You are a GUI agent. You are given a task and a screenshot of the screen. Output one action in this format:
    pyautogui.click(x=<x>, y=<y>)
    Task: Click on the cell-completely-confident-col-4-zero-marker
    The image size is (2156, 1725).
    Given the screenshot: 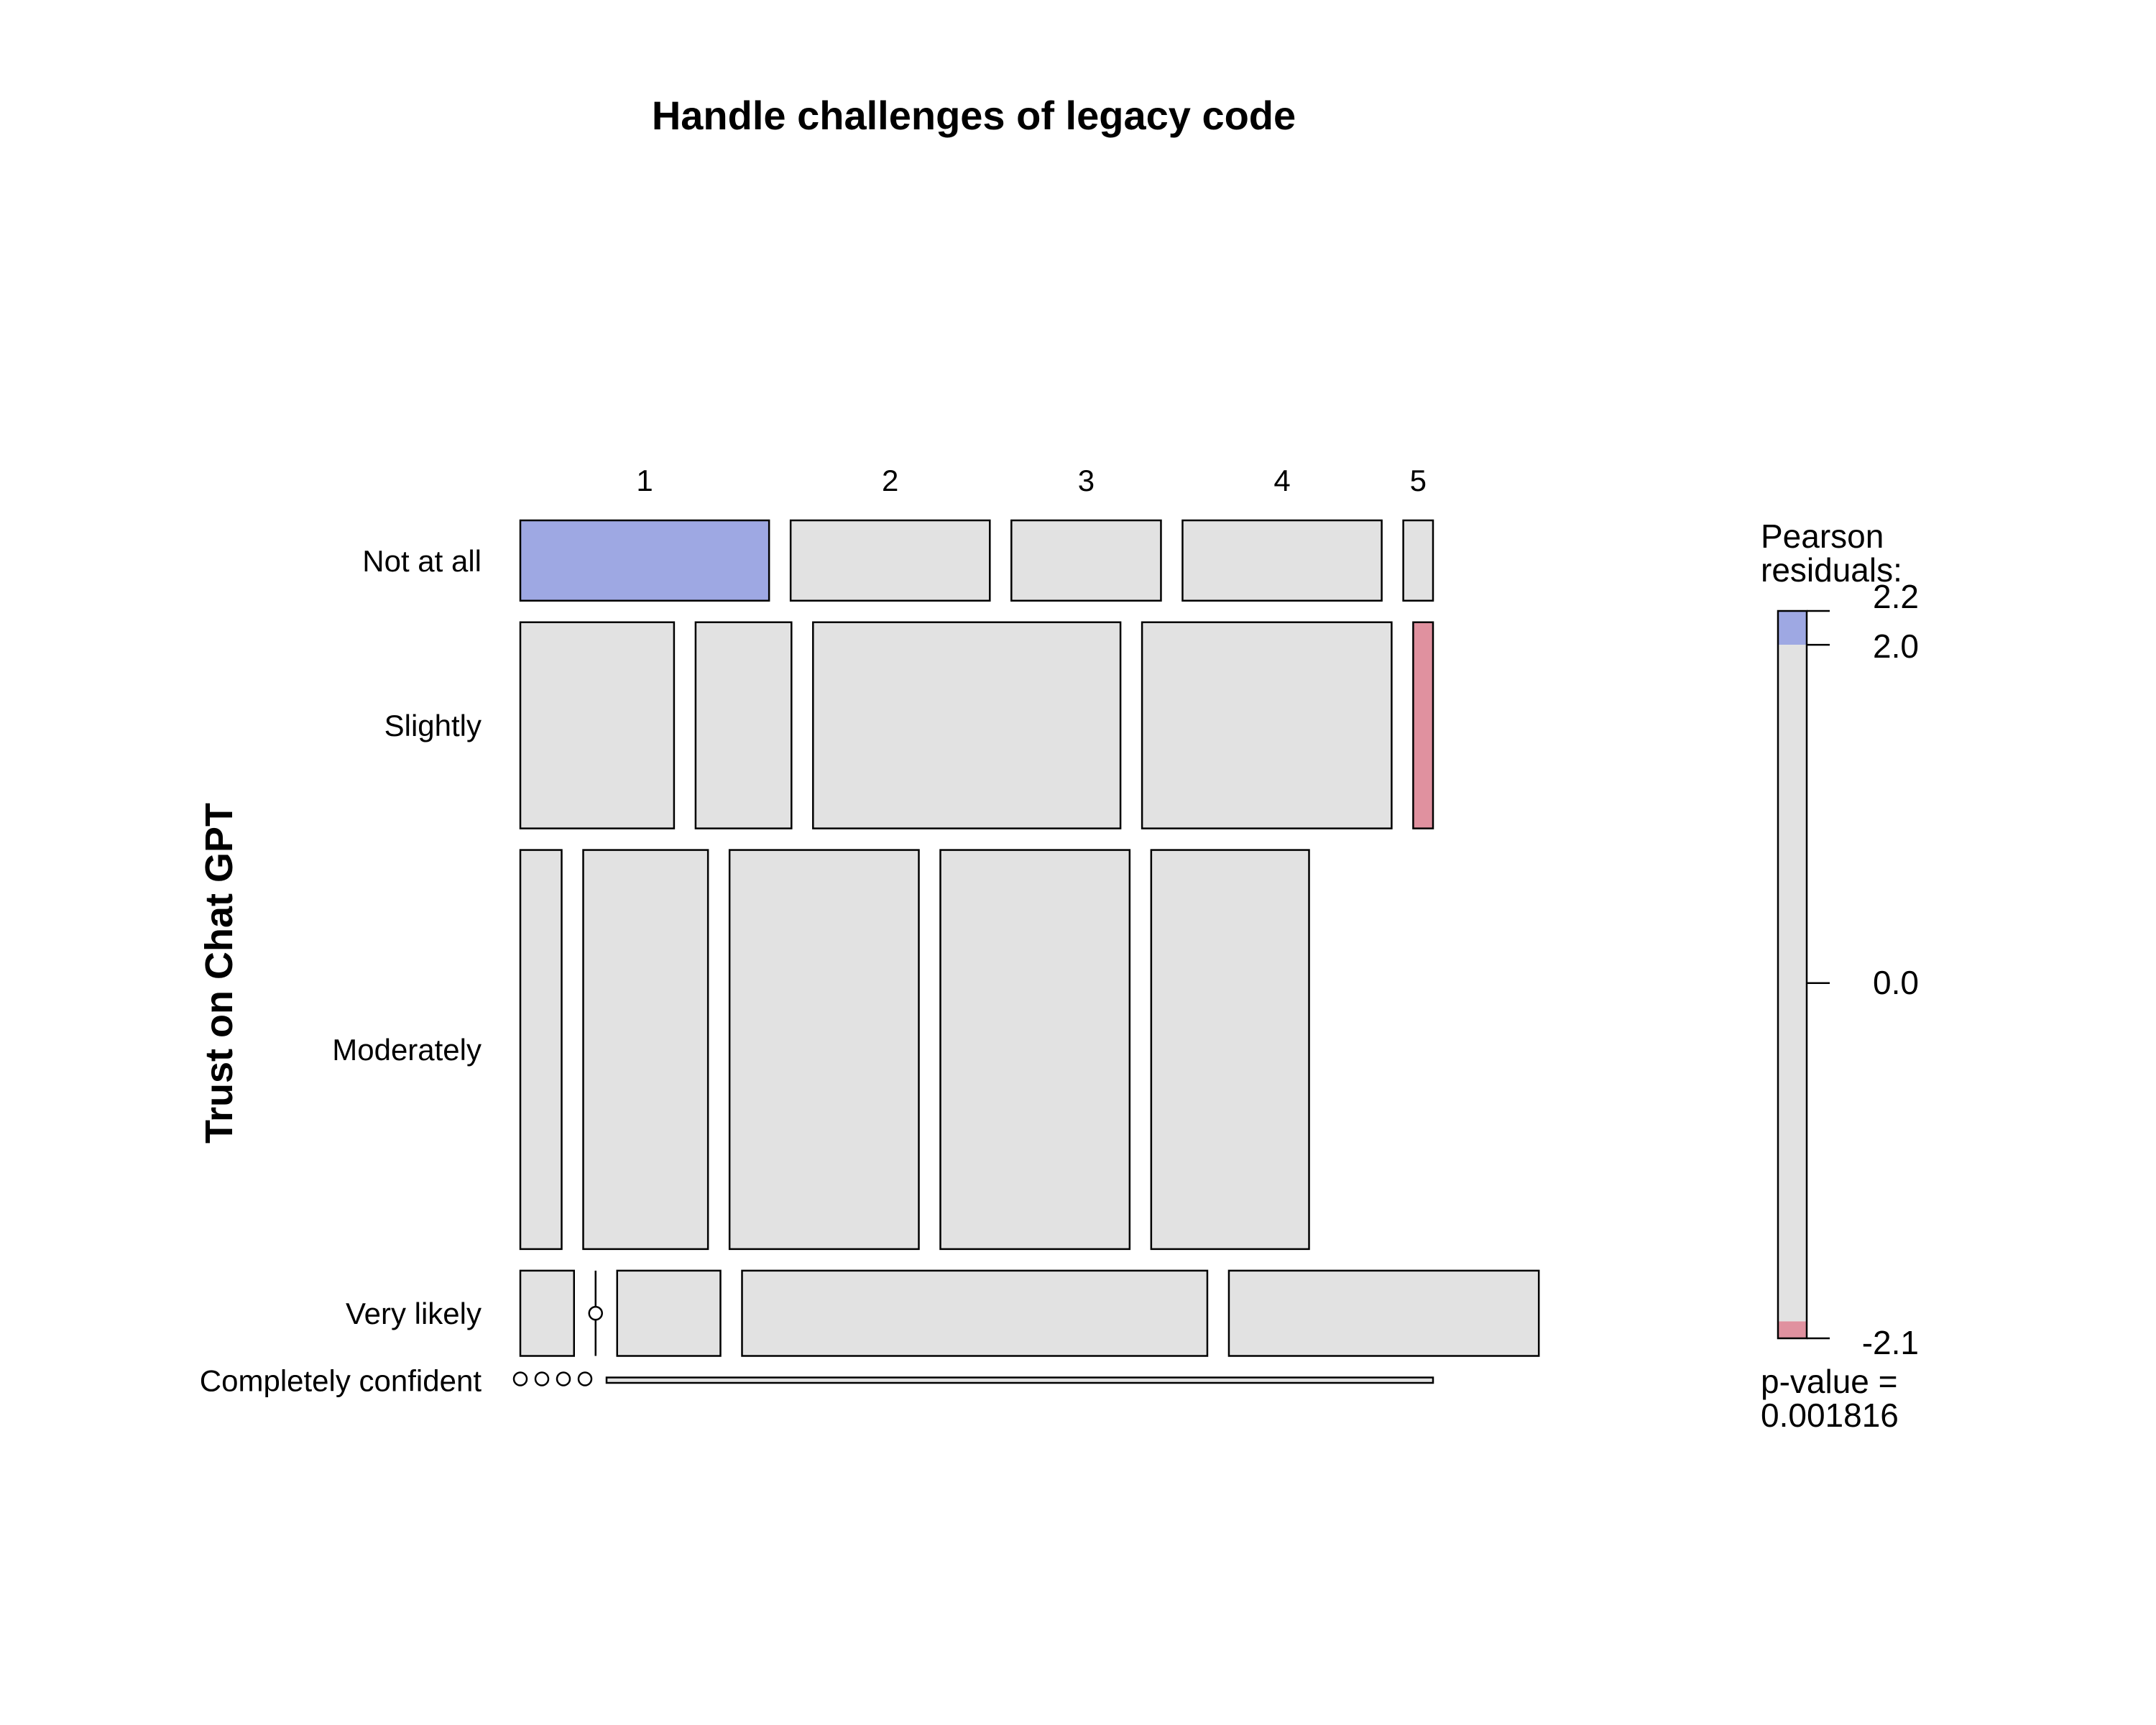 What is the action you would take?
    pyautogui.click(x=585, y=1378)
    